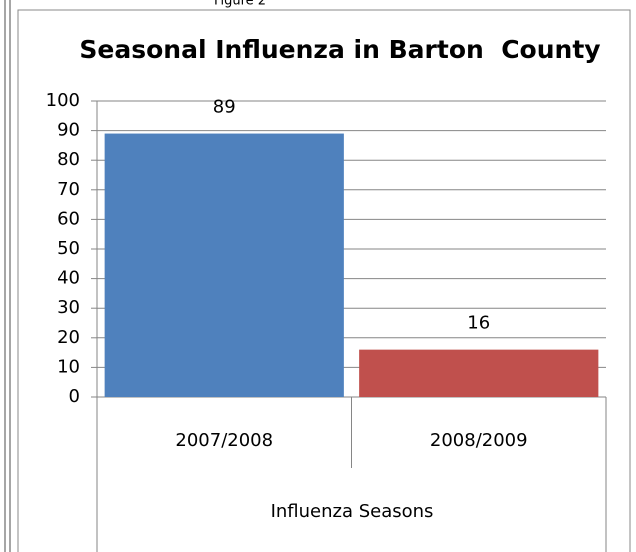 This screenshot has height=552, width=636. What do you see at coordinates (478, 323) in the screenshot?
I see `data-label: 16` at bounding box center [478, 323].